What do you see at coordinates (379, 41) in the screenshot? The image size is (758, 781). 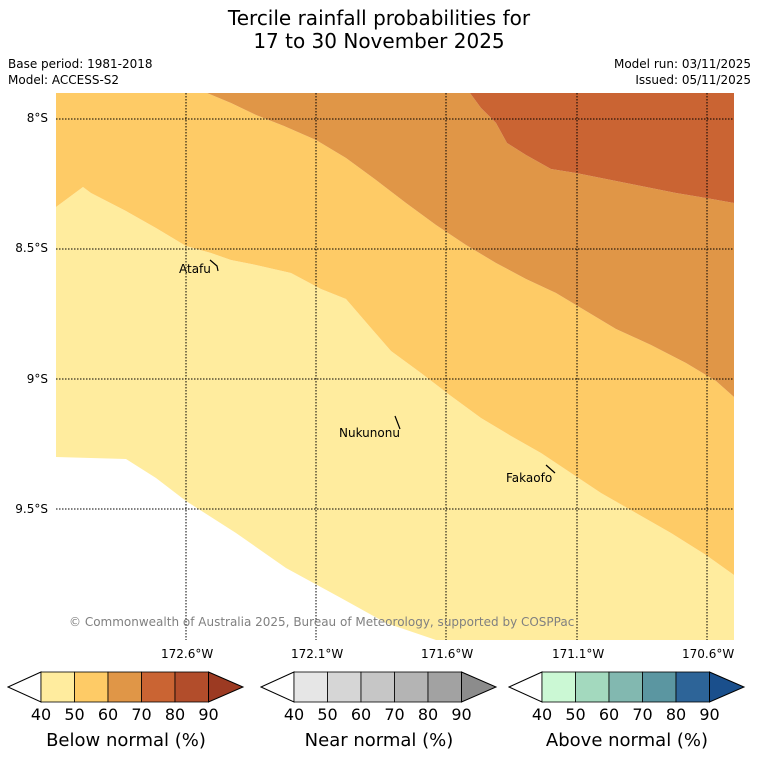 I see `title-line-2: 17 to 30 November 2025` at bounding box center [379, 41].